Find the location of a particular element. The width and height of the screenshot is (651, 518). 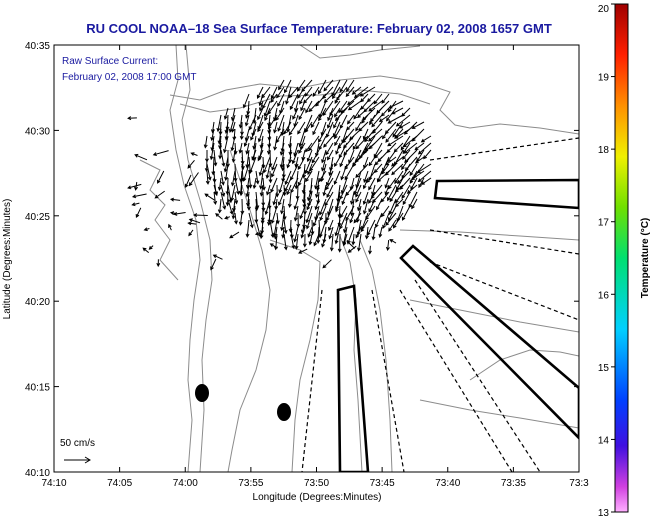

colorbar-tick-label: 15 is located at coordinates (604, 368).